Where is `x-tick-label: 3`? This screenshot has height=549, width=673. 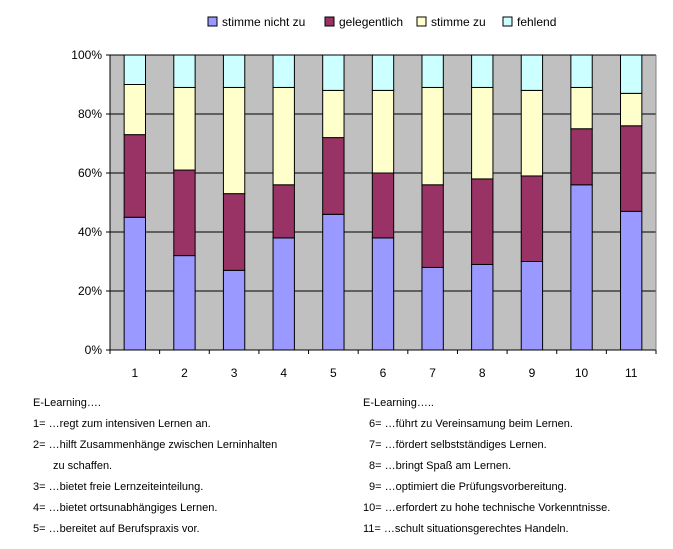 x-tick-label: 3 is located at coordinates (234, 373).